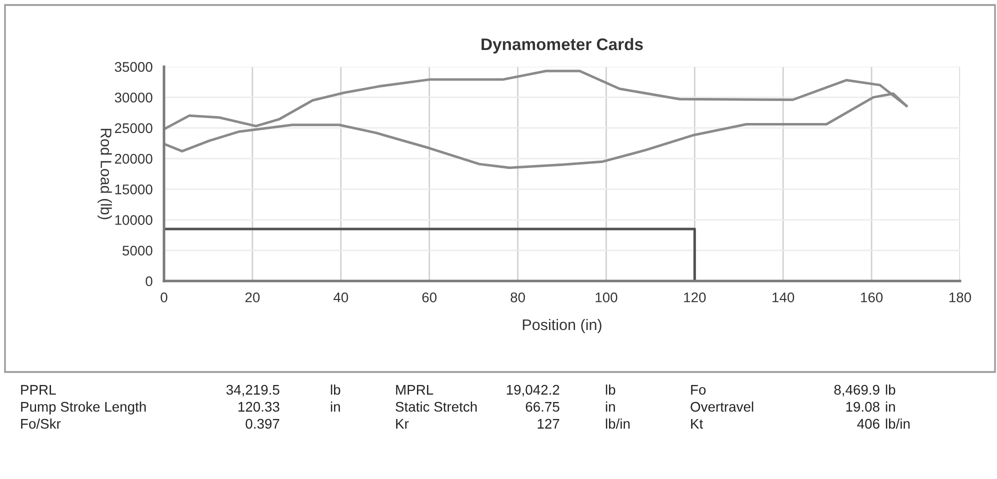  Describe the element at coordinates (133, 67) in the screenshot. I see `y-tick-label: 35000` at that location.